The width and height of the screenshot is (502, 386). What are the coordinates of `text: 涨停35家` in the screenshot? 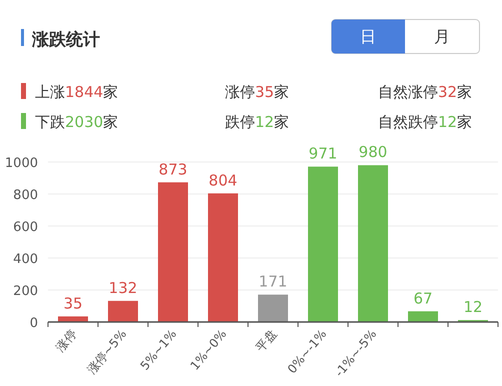 It's located at (257, 92).